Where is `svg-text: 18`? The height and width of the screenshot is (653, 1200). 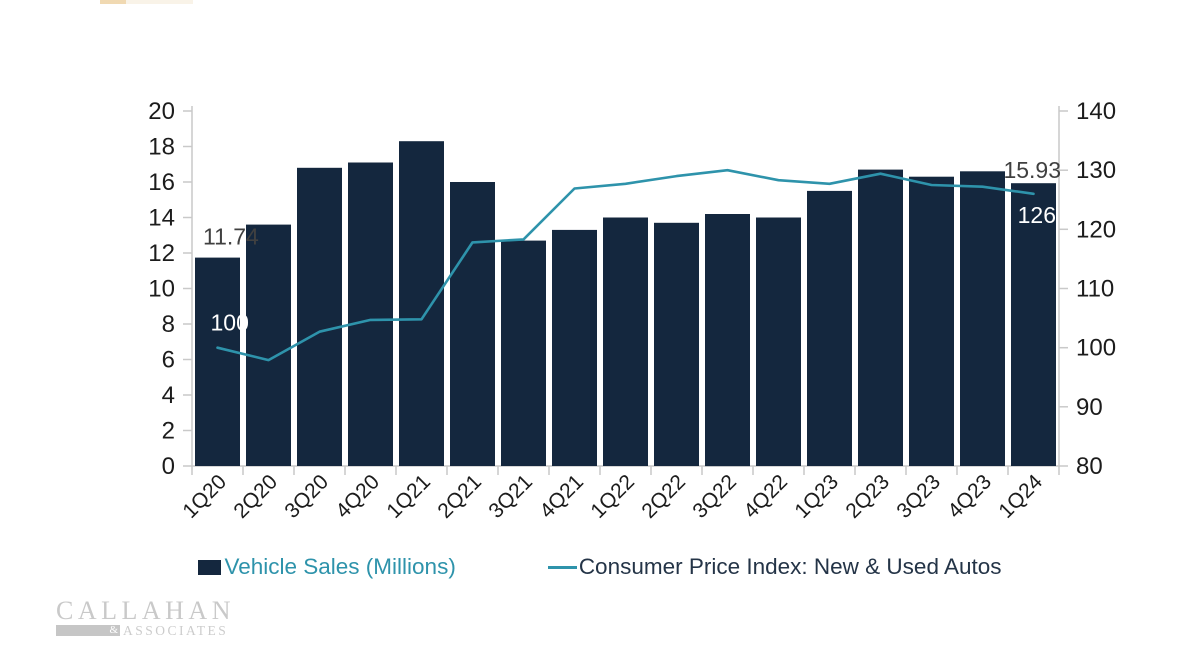 svg-text: 18 is located at coordinates (161, 147).